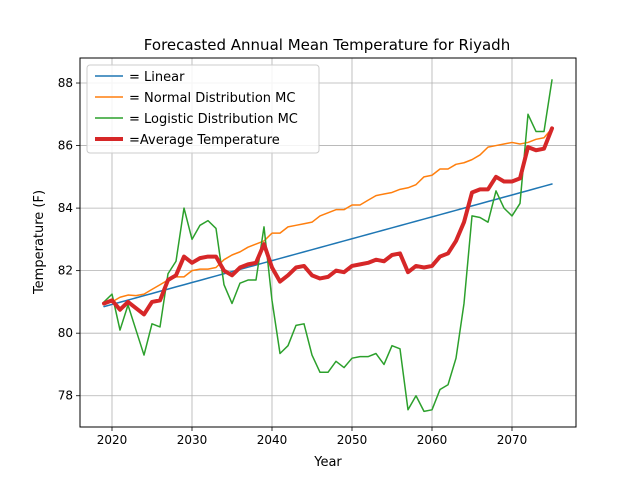 This screenshot has width=640, height=480. What do you see at coordinates (192, 440) in the screenshot?
I see `x-tick-label: 2030` at bounding box center [192, 440].